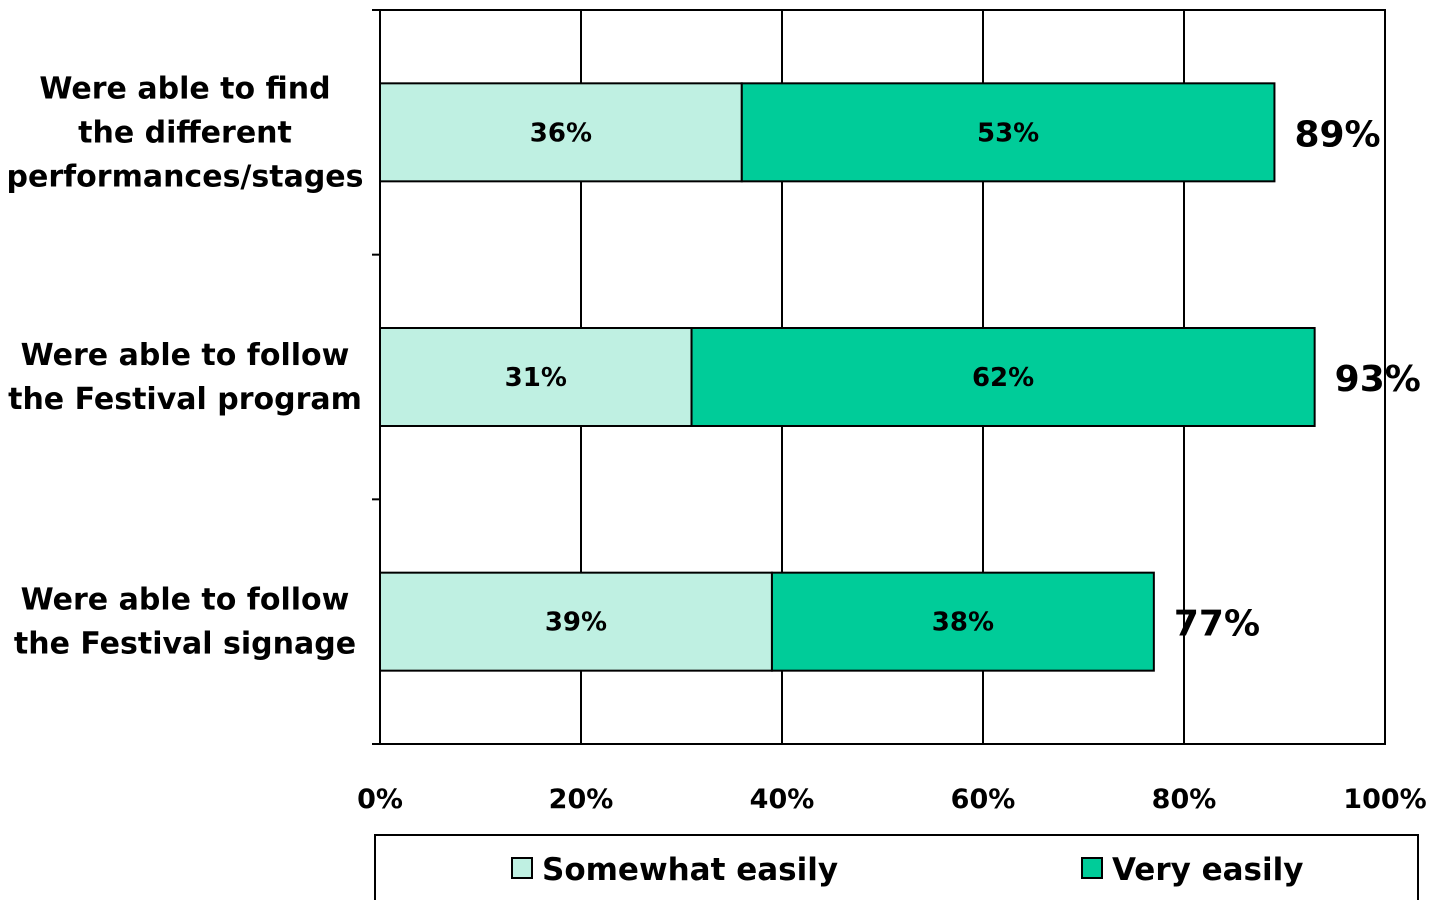 This screenshot has width=1437, height=900. Describe the element at coordinates (1207, 870) in the screenshot. I see `legend-label: Very easily` at that location.